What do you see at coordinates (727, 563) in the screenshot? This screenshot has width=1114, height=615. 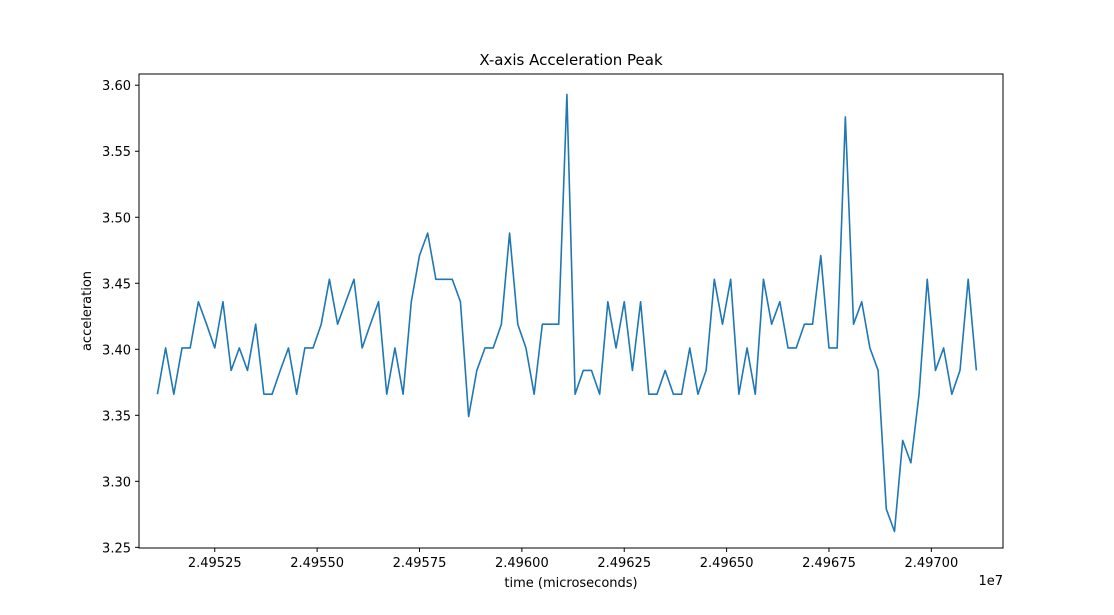 I see `x-tick-label: 2.49650` at bounding box center [727, 563].